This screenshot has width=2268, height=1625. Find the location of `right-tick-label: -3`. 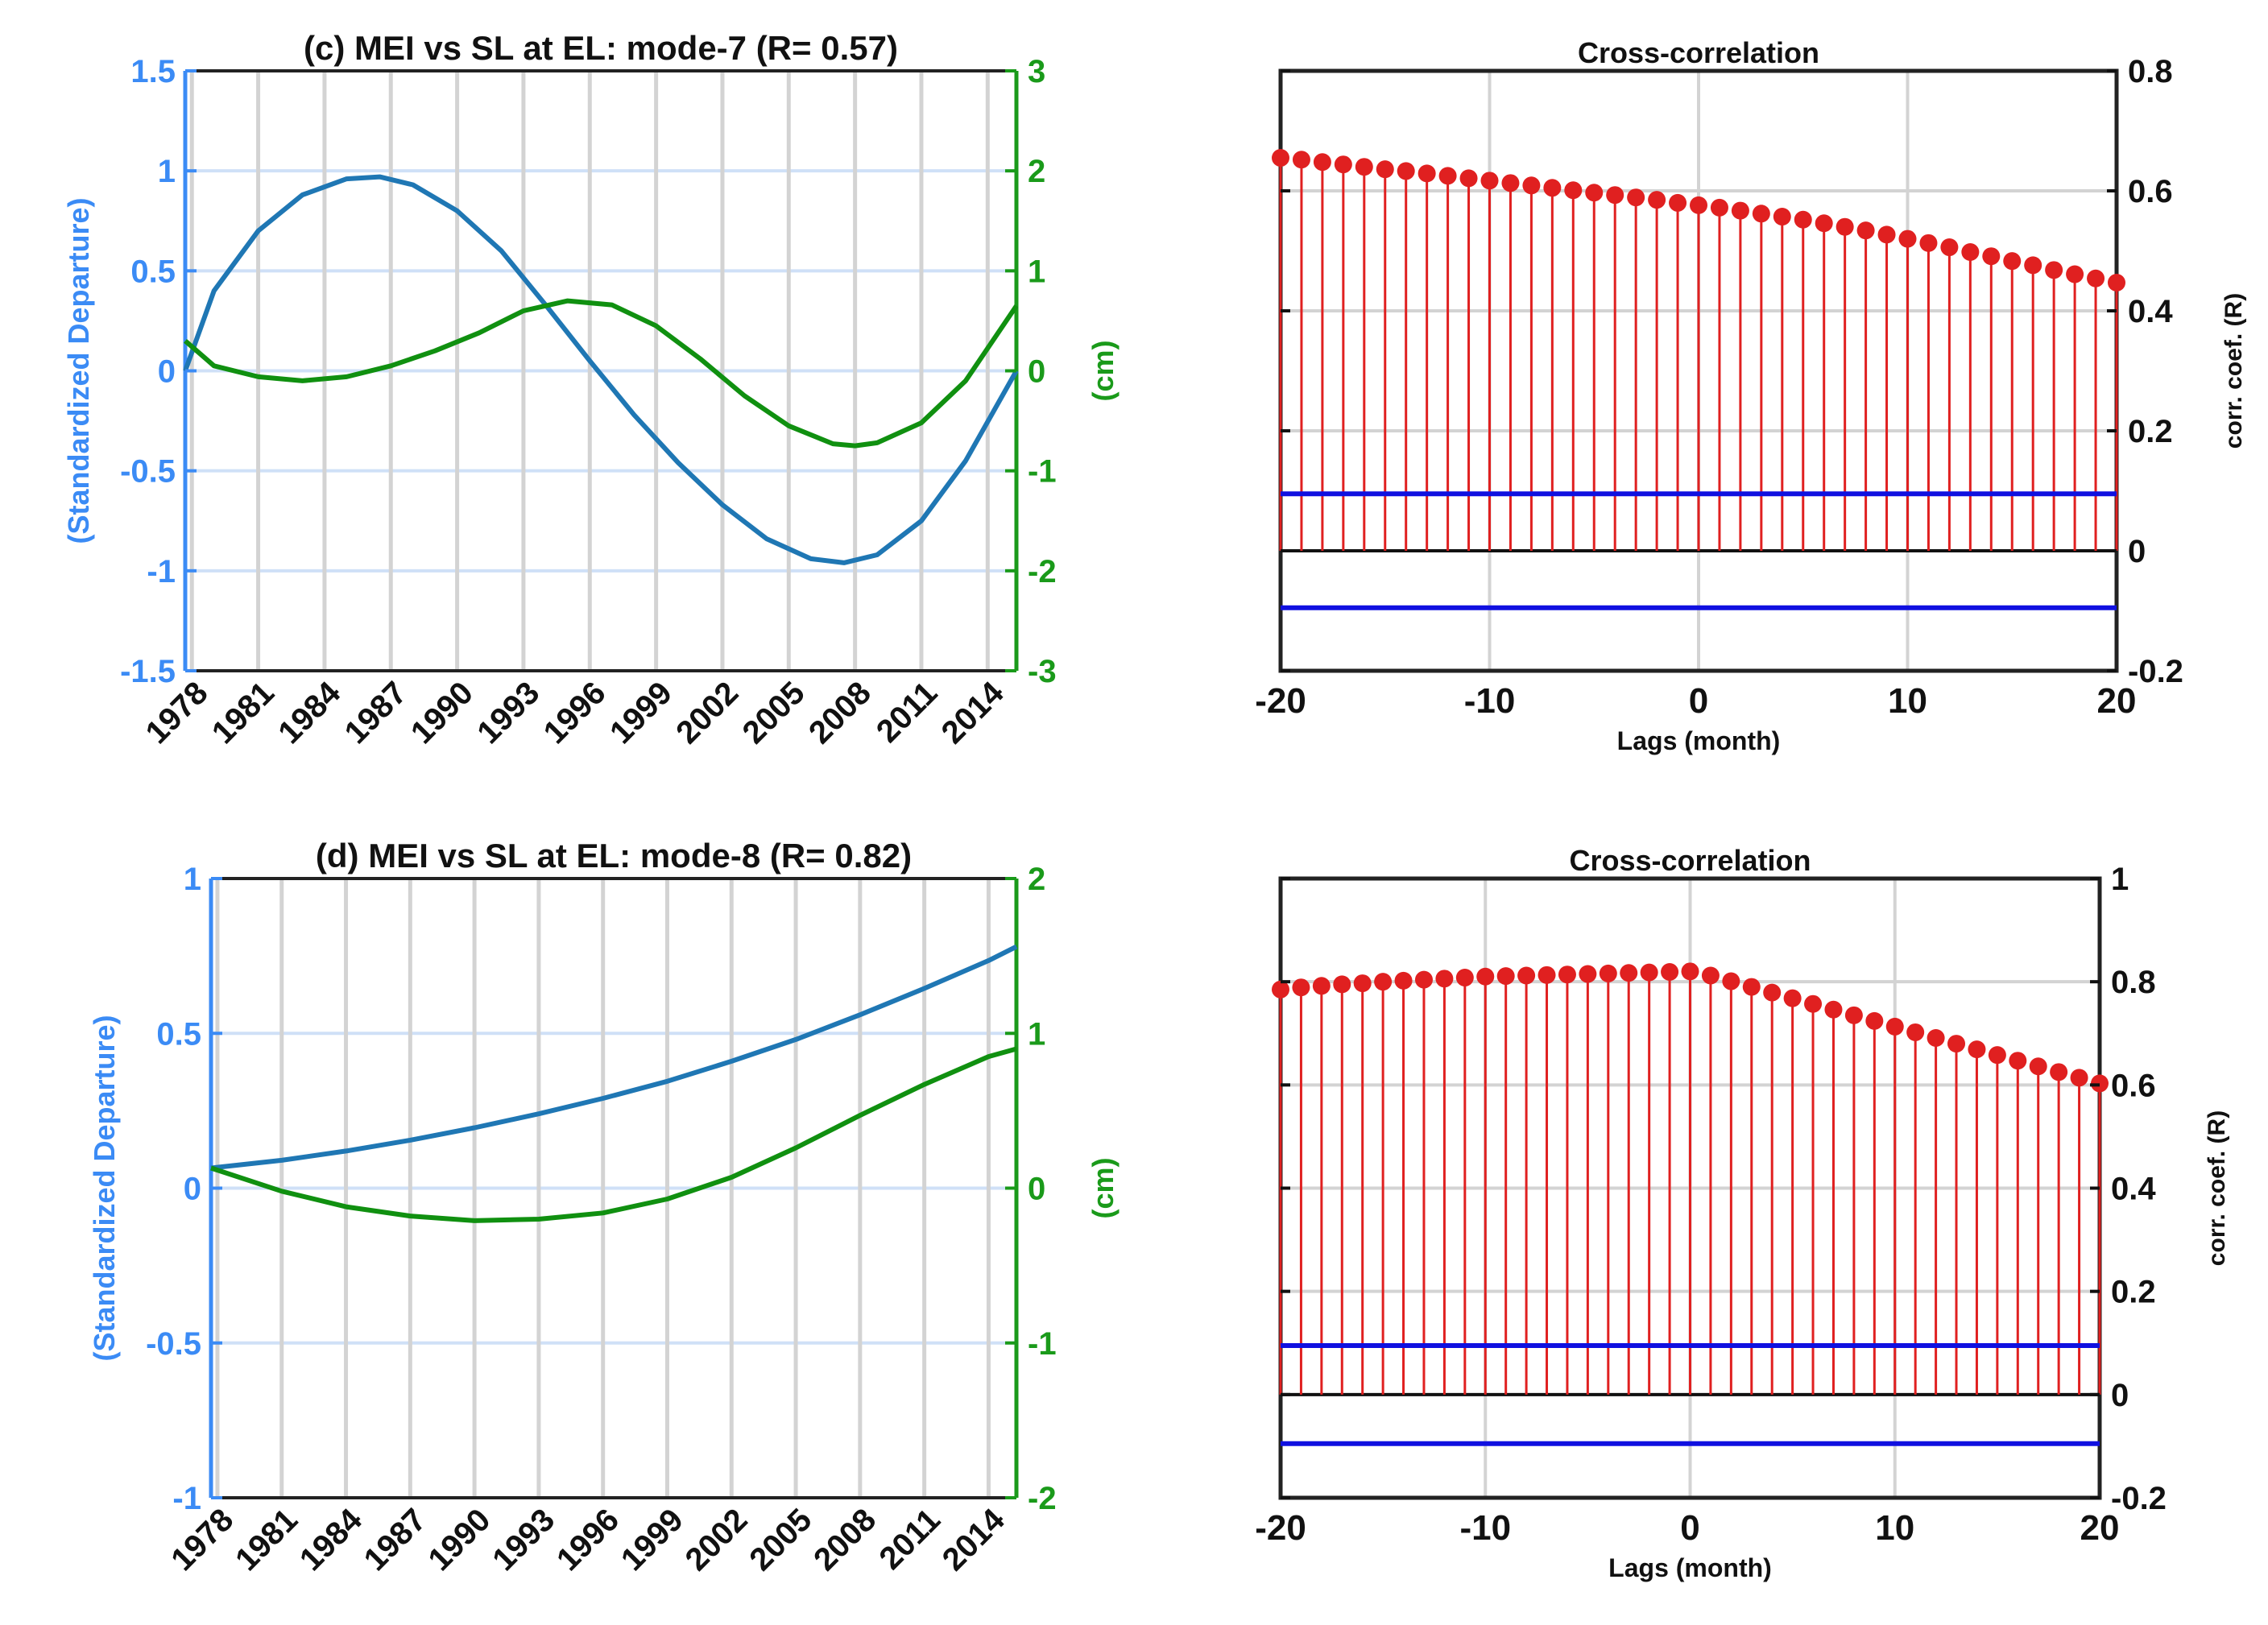

right-tick-label: -3 is located at coordinates (1042, 671).